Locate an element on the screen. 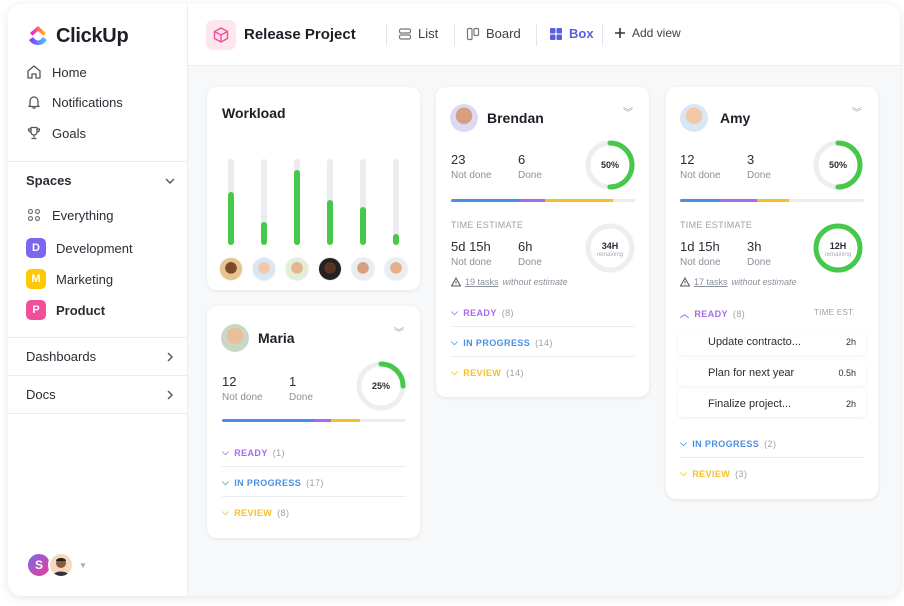 This screenshot has height=606, width=904. add-view-button: Add view is located at coordinates (647, 33).